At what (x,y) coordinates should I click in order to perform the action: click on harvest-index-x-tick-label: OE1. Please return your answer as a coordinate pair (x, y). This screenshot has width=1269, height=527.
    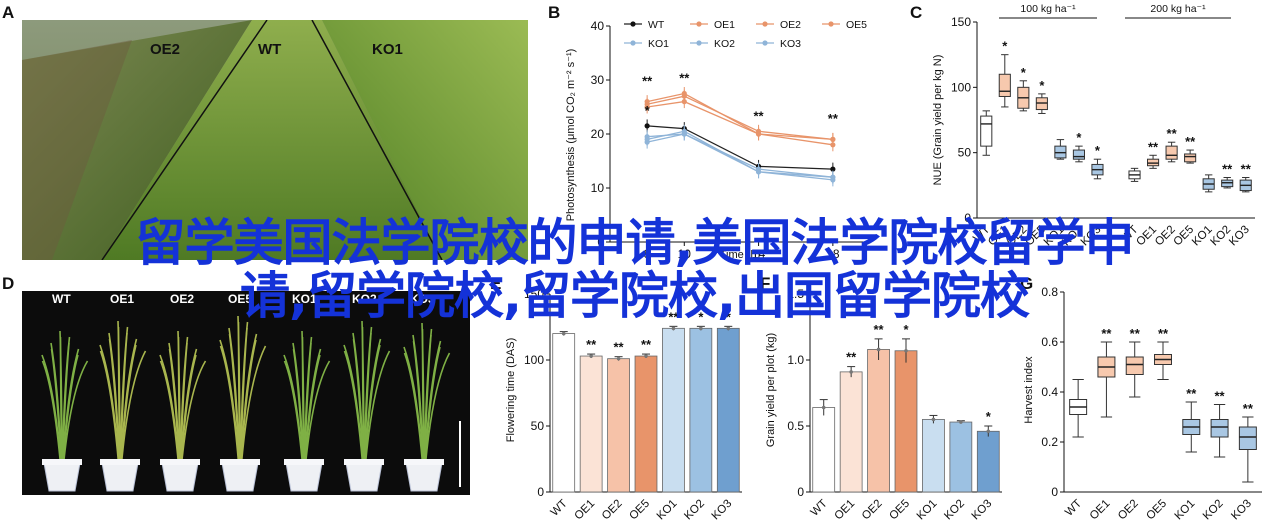
    Looking at the image, I should click on (1100, 510).